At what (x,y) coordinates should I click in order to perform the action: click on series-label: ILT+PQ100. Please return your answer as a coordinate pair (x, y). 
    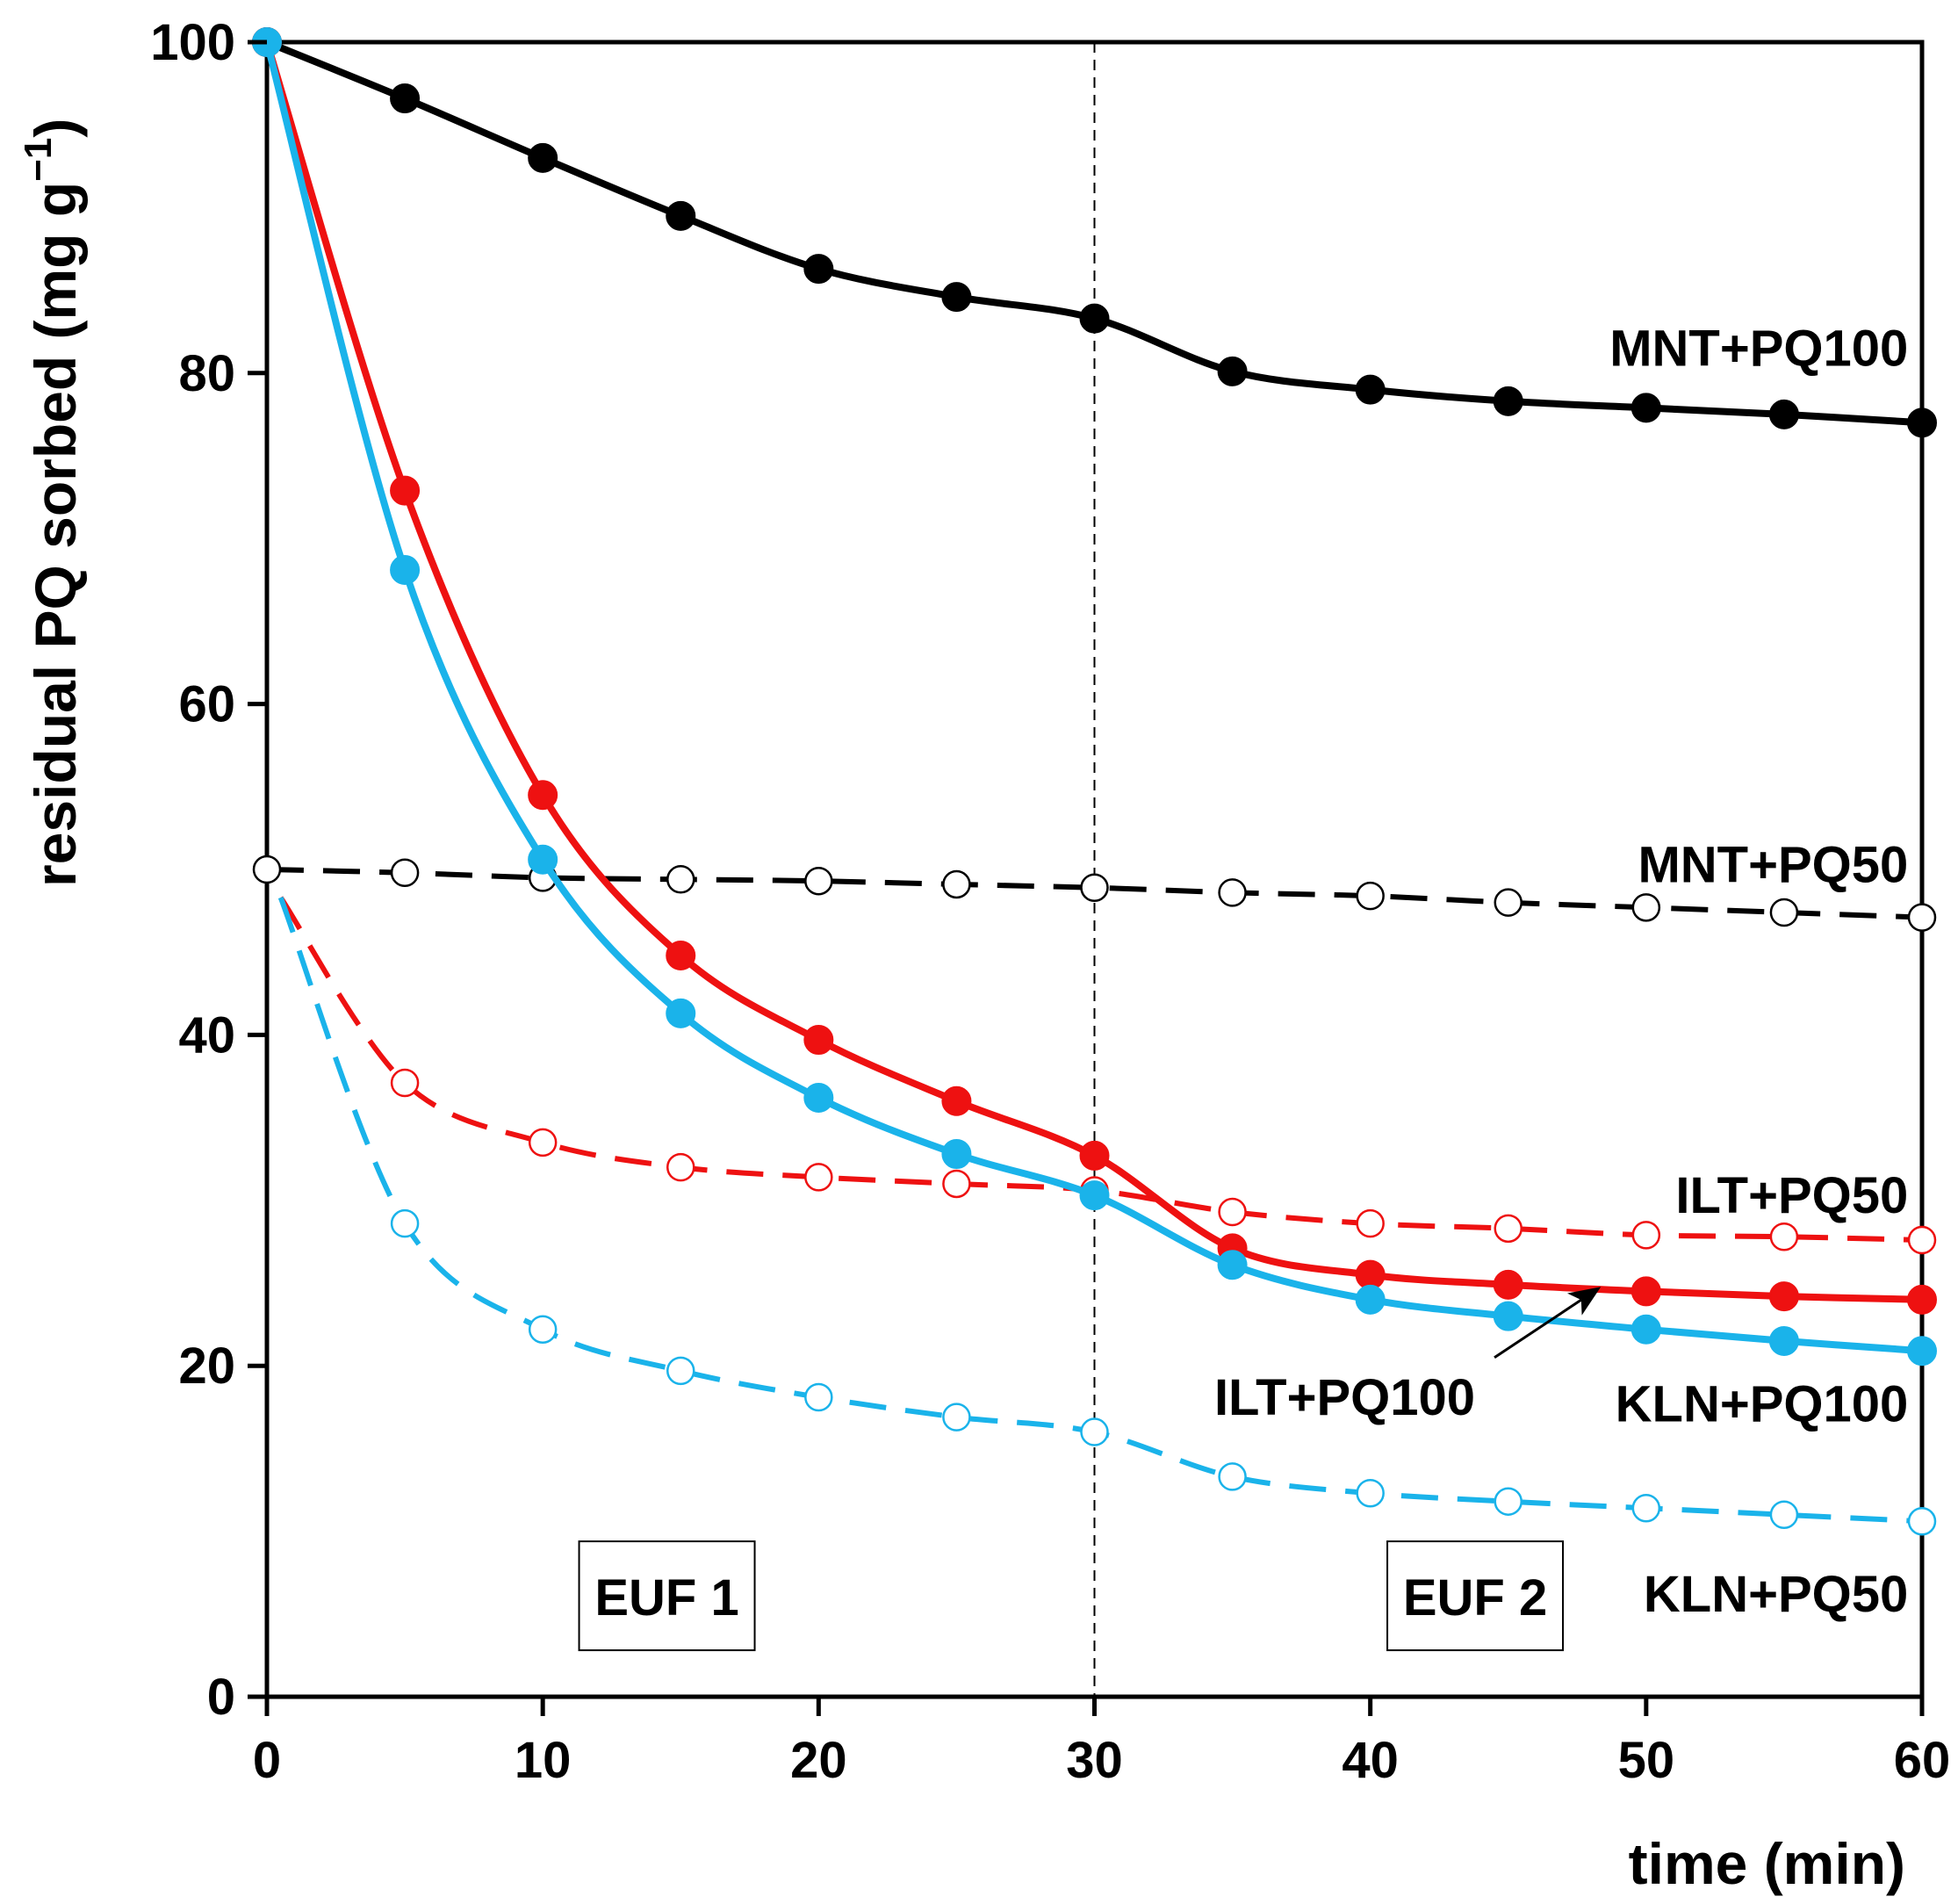
    Looking at the image, I should click on (1344, 1397).